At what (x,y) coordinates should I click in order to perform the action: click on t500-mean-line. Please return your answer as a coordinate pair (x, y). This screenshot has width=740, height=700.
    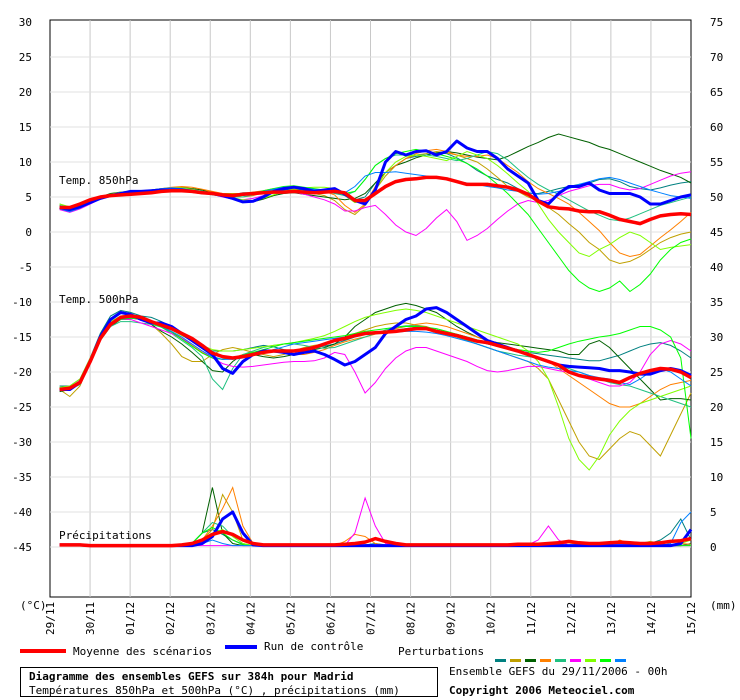
    Looking at the image, I should click on (375, 353).